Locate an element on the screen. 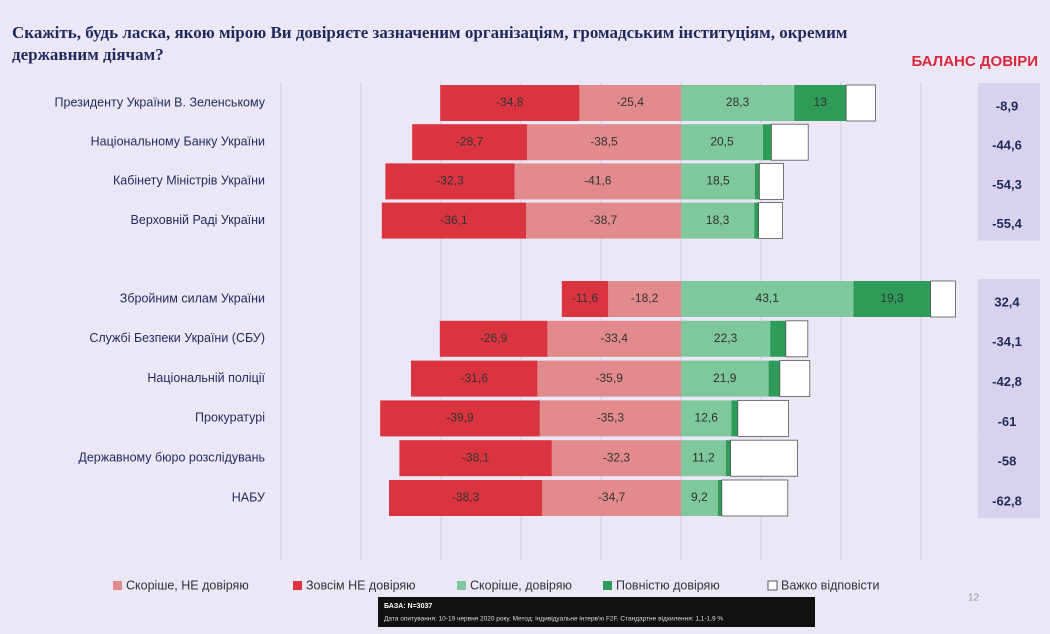 The height and width of the screenshot is (634, 1050). legend-label: Зовсім НЕ довіряю is located at coordinates (361, 585).